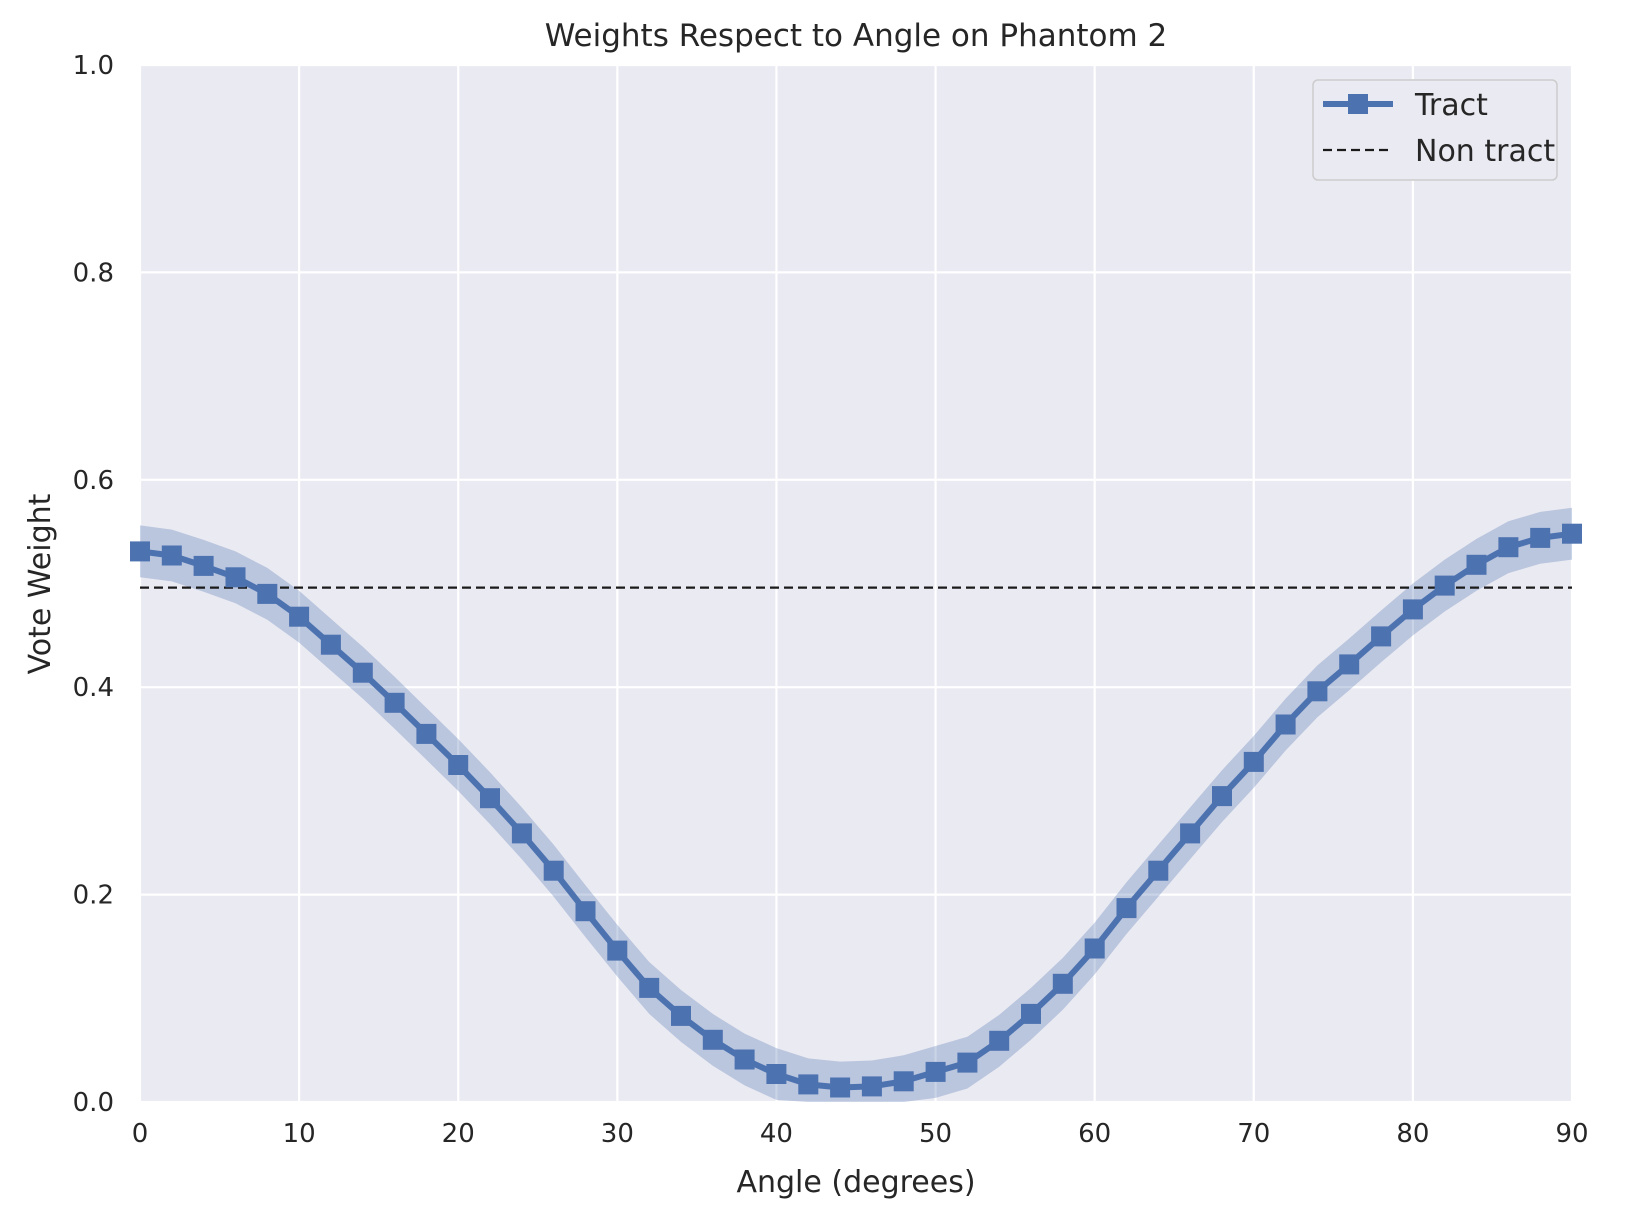 Image resolution: width=1630 pixels, height=1212 pixels. Describe the element at coordinates (93, 273) in the screenshot. I see `y-tick-label: 0.8` at that location.